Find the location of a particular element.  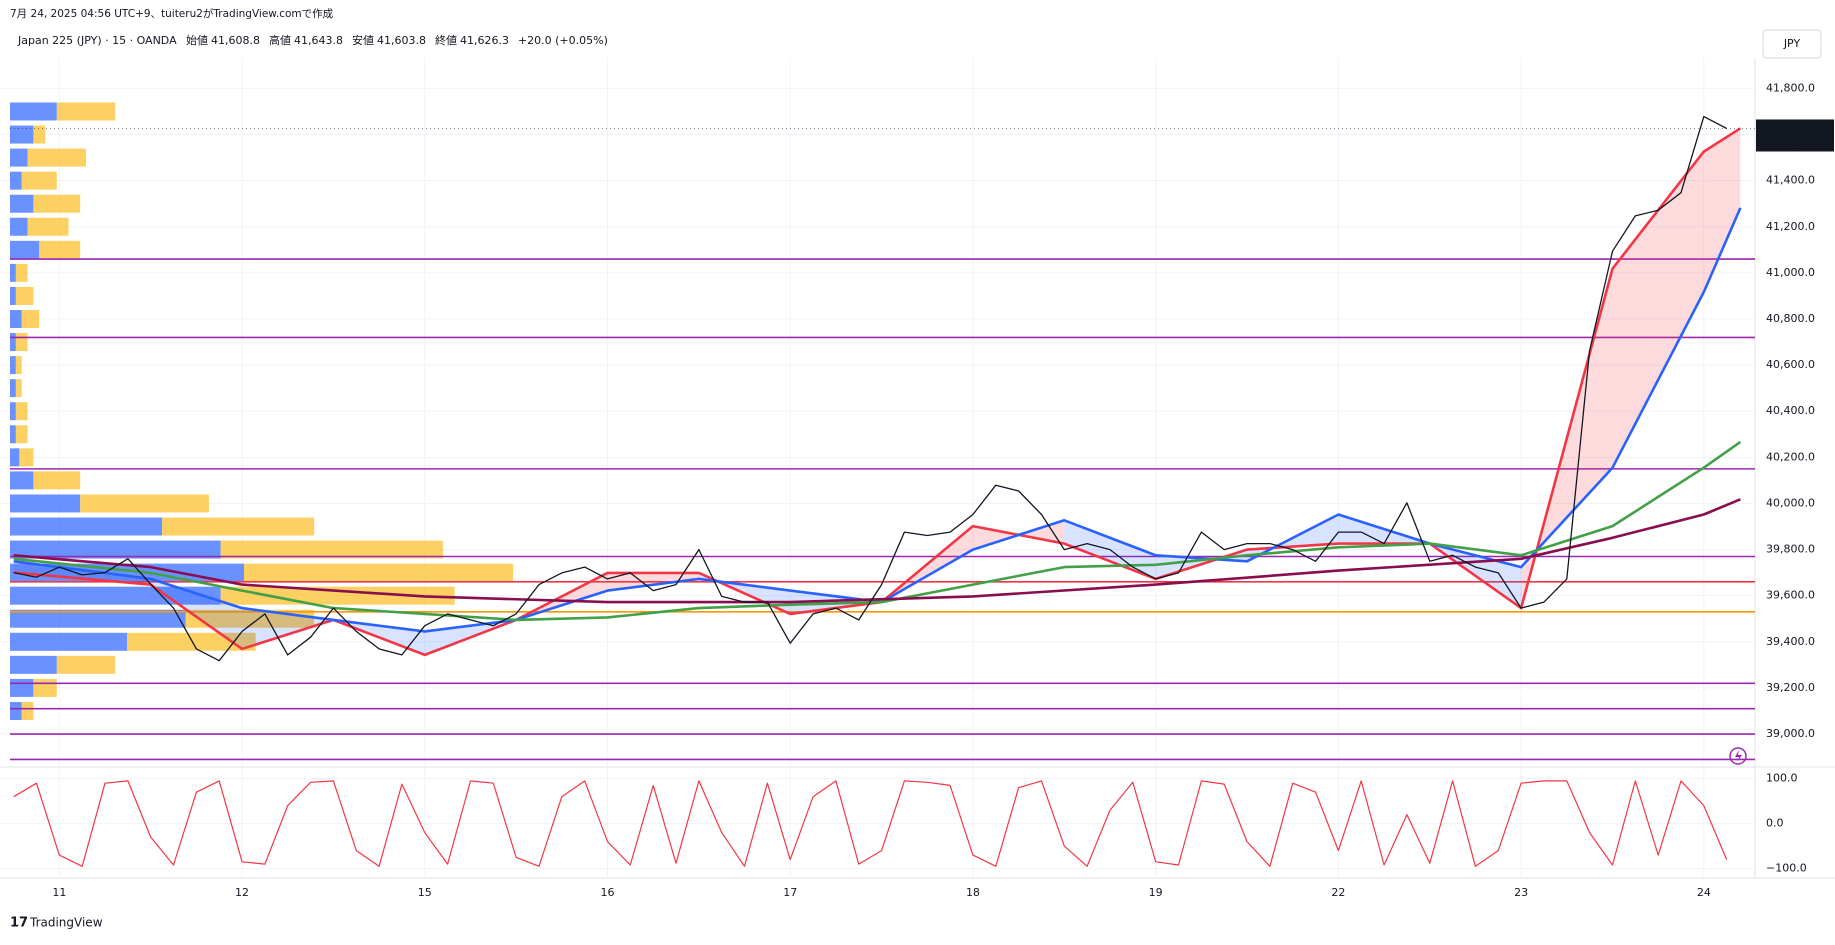

x-tick-label: 15 is located at coordinates (425, 892).